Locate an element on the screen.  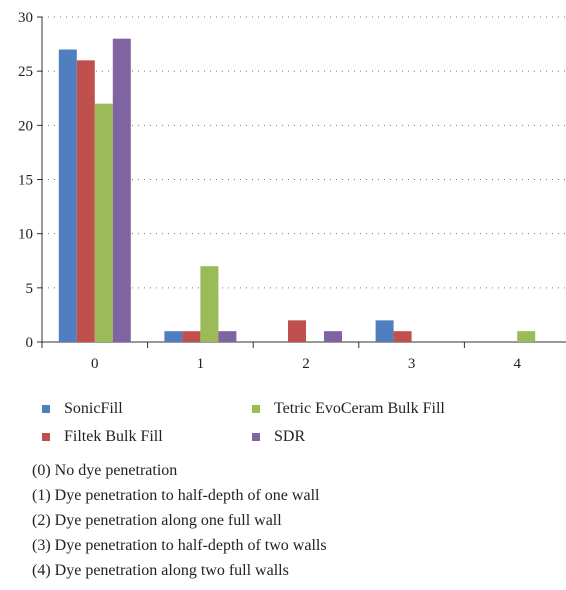
x-tick-label: 1 is located at coordinates (201, 364).